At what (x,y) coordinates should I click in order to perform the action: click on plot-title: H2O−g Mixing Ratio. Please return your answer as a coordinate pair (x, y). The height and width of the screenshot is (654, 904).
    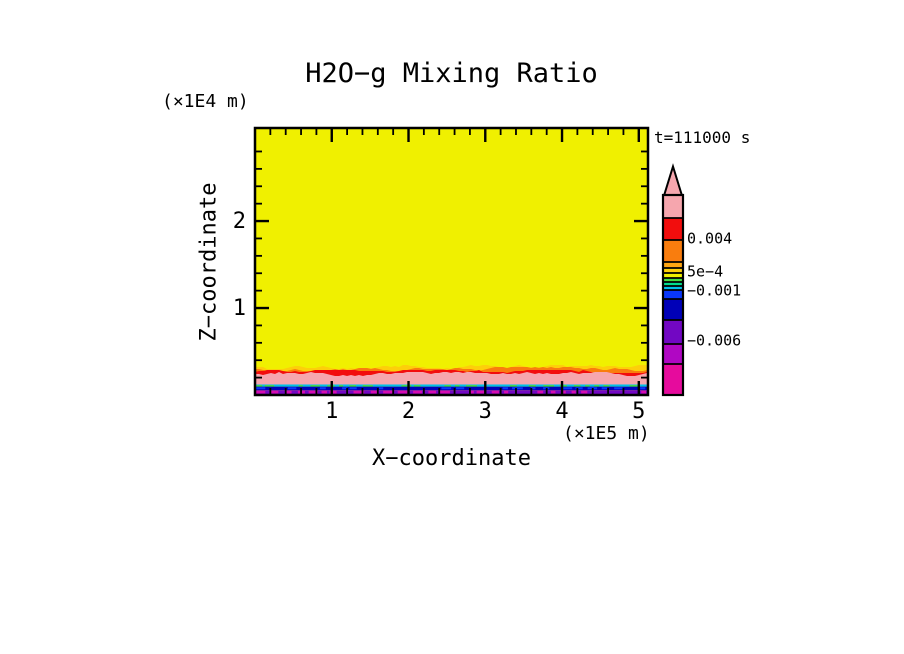
    Looking at the image, I should click on (451, 73).